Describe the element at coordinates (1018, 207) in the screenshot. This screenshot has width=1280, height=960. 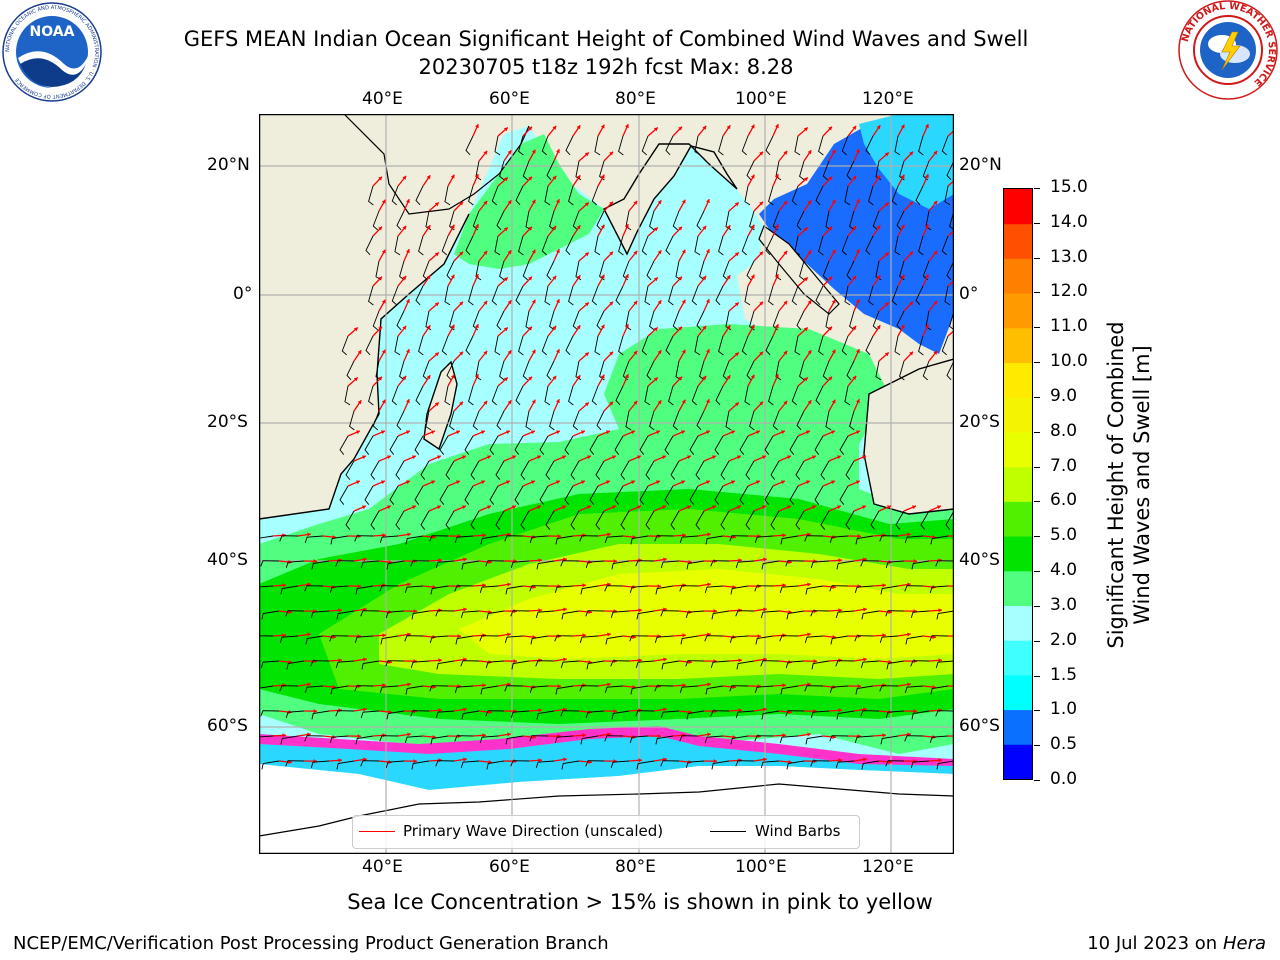
I see `colorbar-segment` at that location.